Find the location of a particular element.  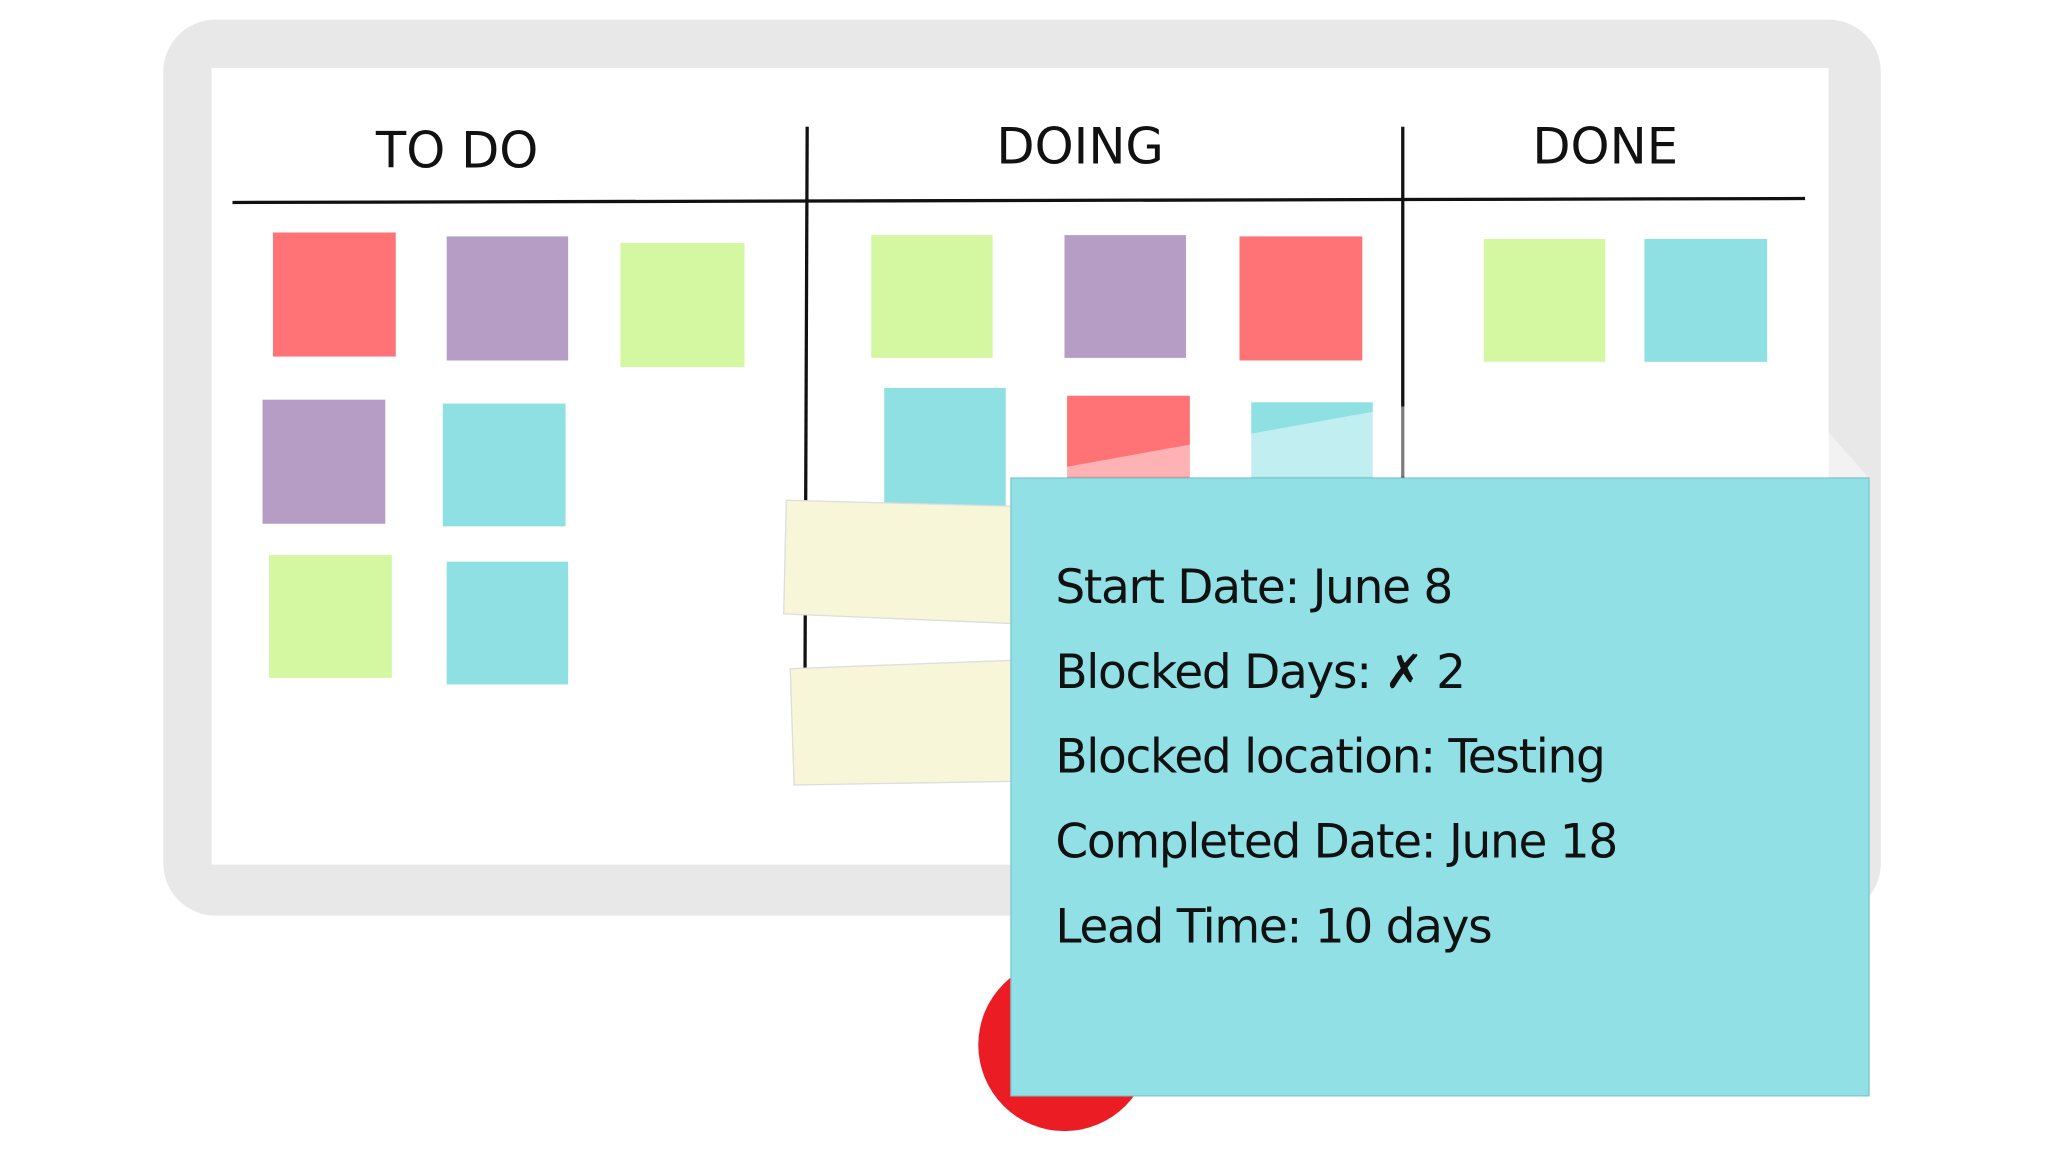

column-title: TO DO is located at coordinates (456, 151).